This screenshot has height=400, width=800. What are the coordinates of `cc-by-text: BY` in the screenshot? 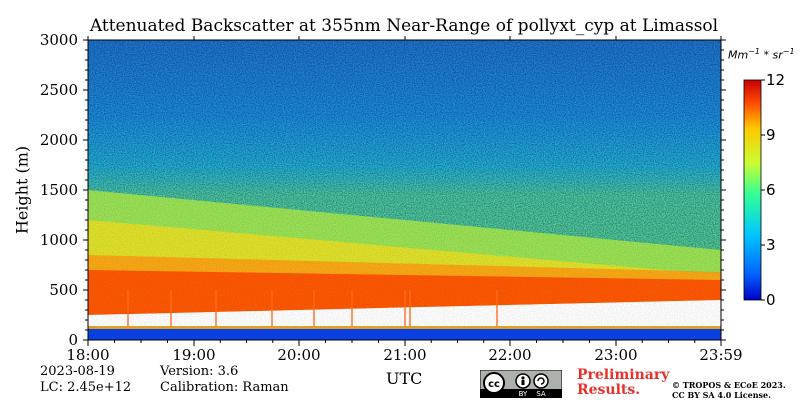 It's located at (523, 394).